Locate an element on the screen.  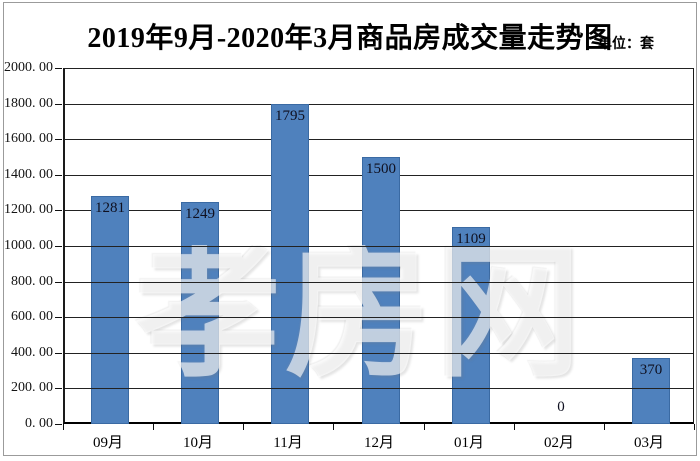
bar-09月 is located at coordinates (110, 310).